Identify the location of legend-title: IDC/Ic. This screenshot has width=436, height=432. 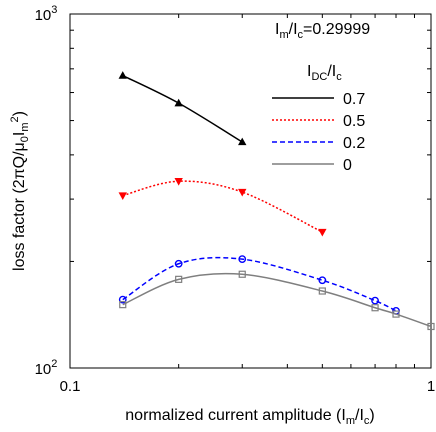
(324, 73).